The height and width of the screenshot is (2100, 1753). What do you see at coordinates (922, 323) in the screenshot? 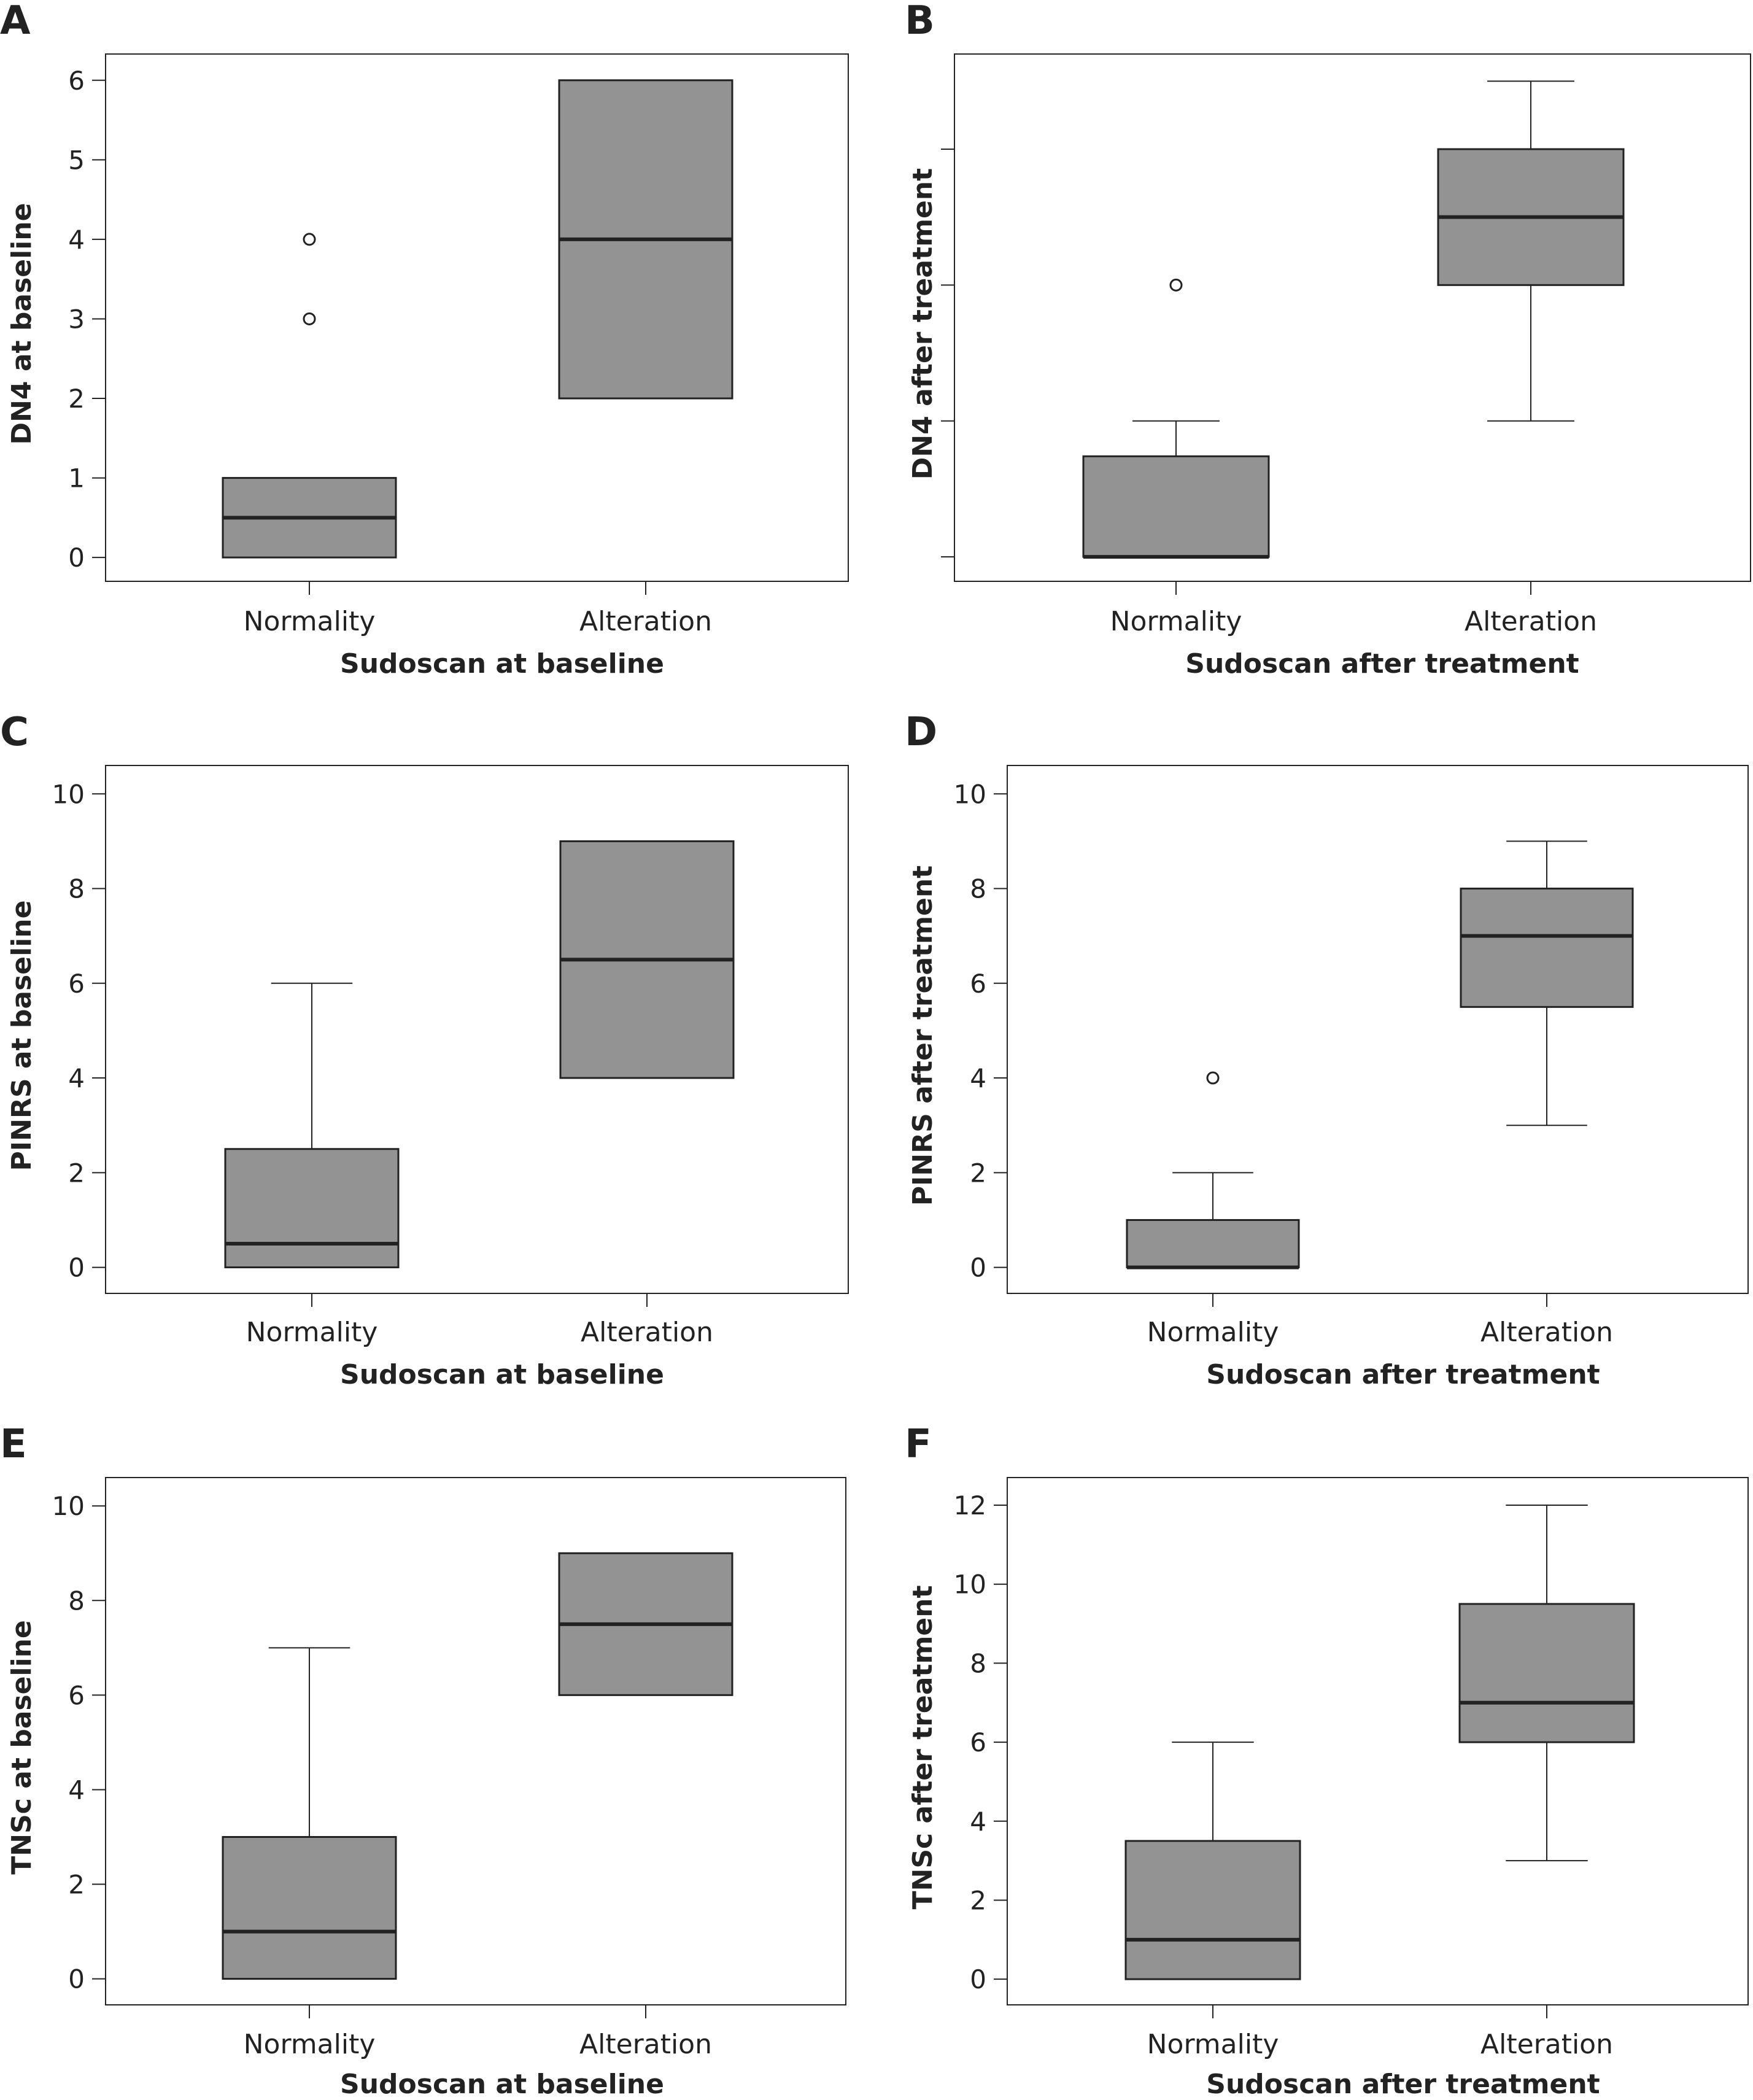
I see `y-axis-title: DN4 after treatment` at bounding box center [922, 323].